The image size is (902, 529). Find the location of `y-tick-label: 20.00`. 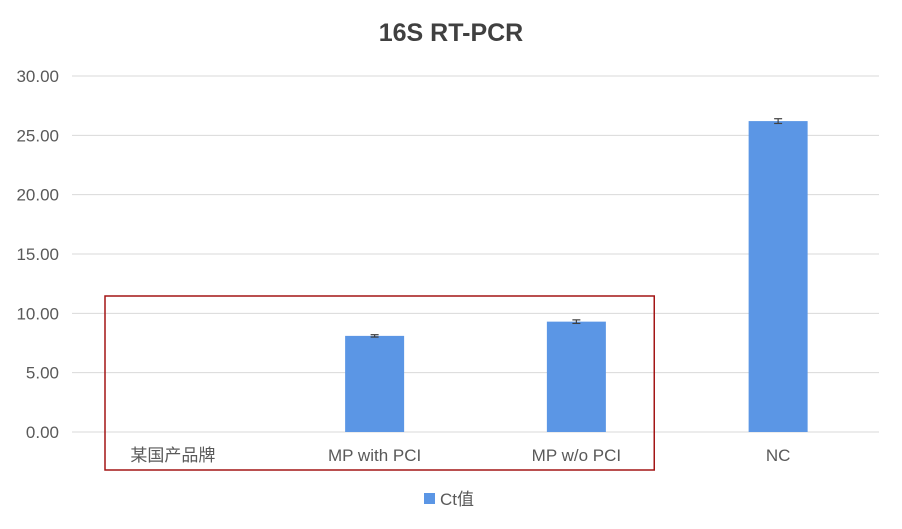

y-tick-label: 20.00 is located at coordinates (37, 195).